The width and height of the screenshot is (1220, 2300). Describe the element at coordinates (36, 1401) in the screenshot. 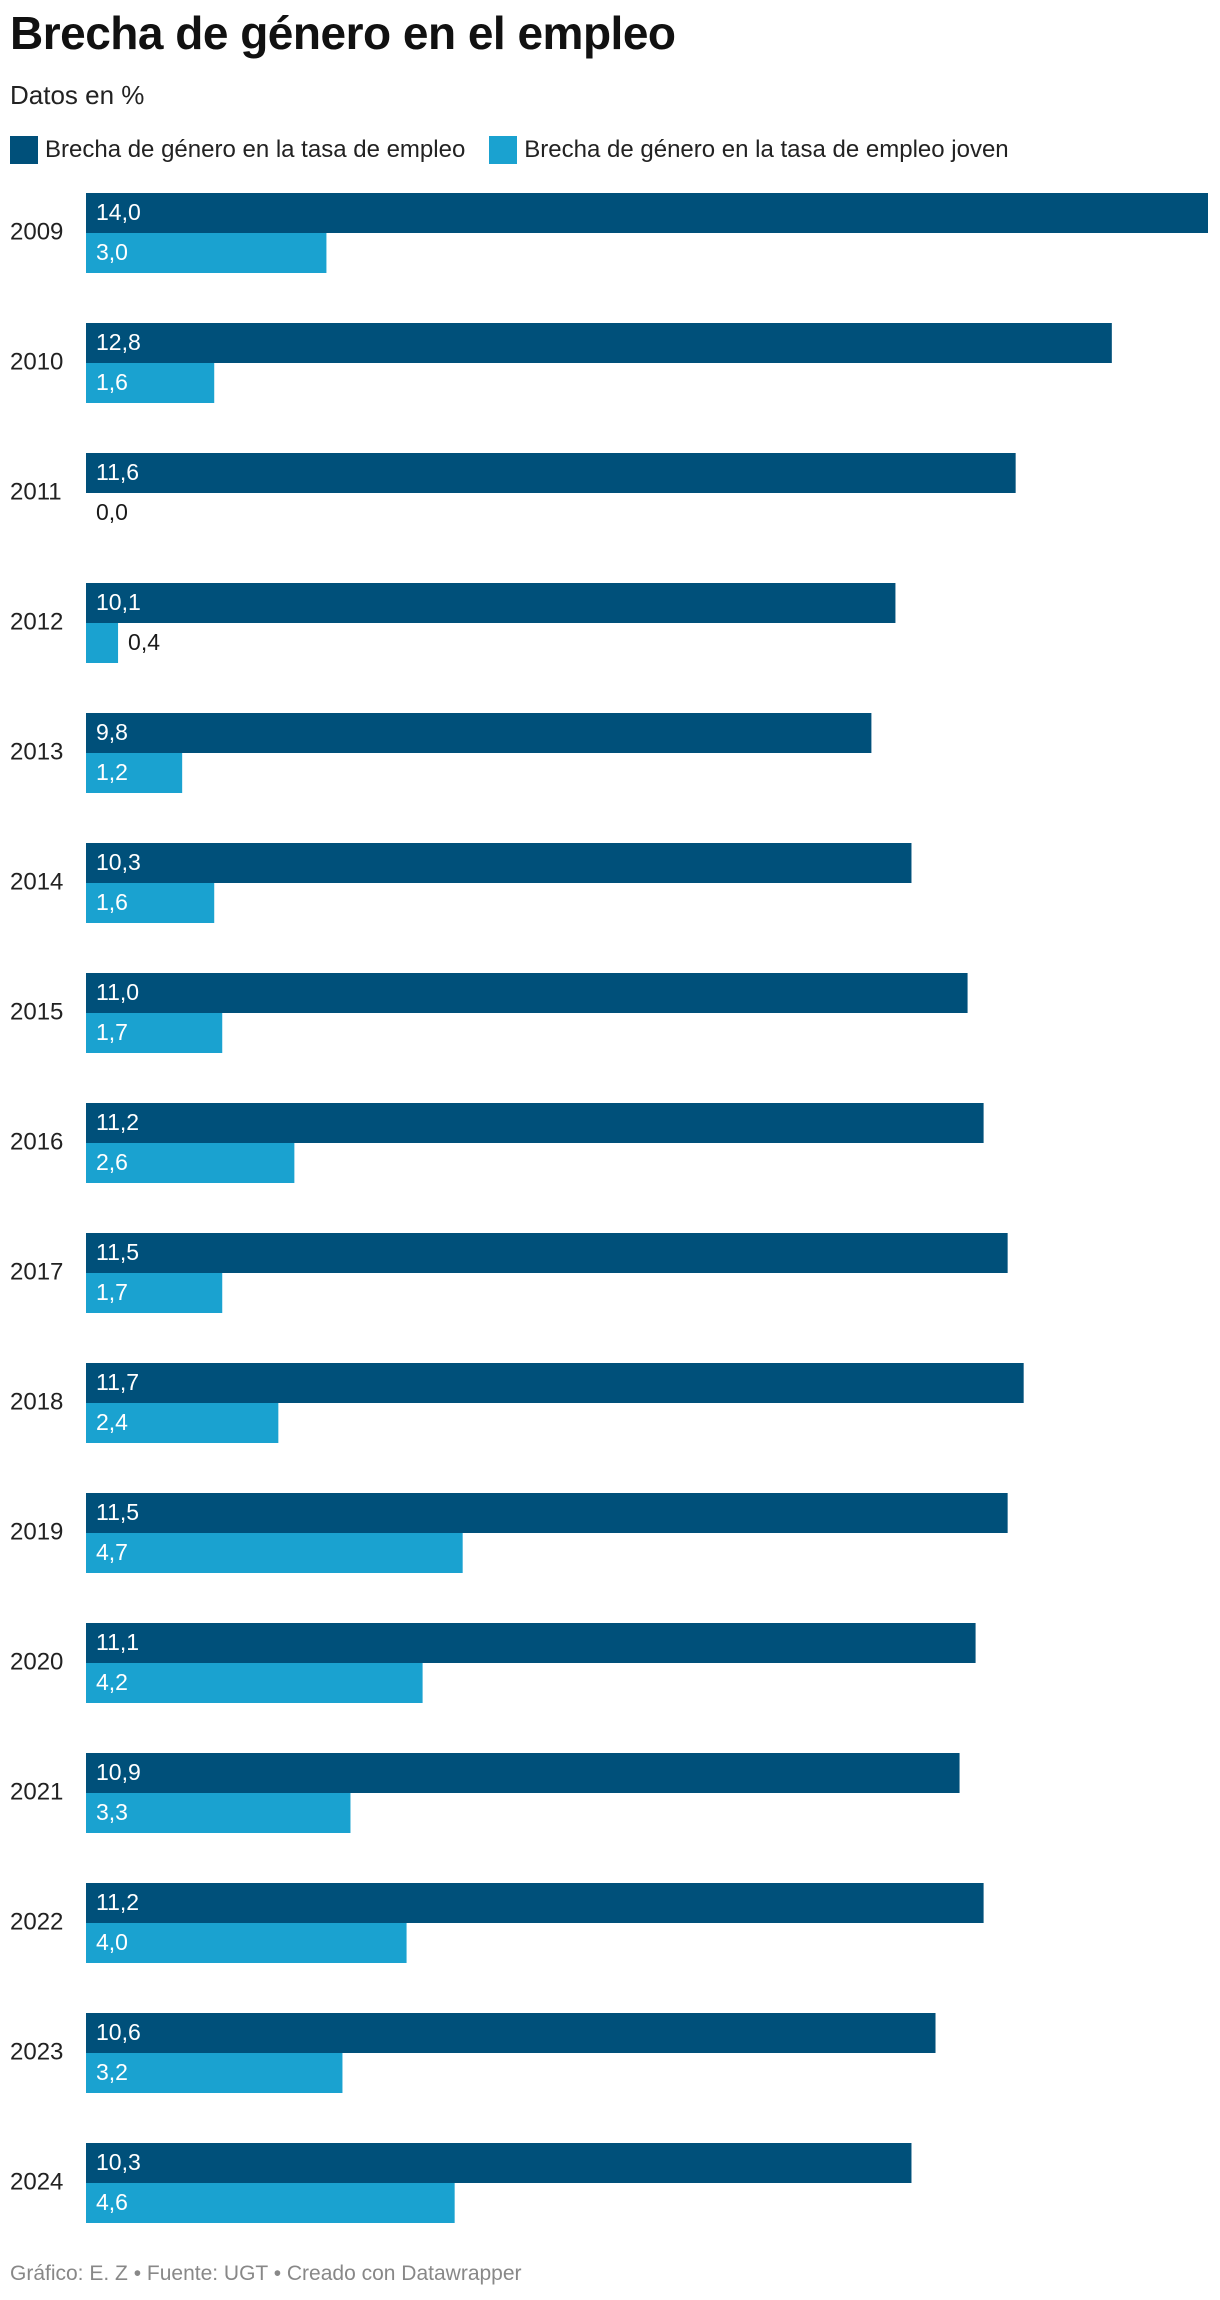

I see `year-label-2018: 2018` at that location.